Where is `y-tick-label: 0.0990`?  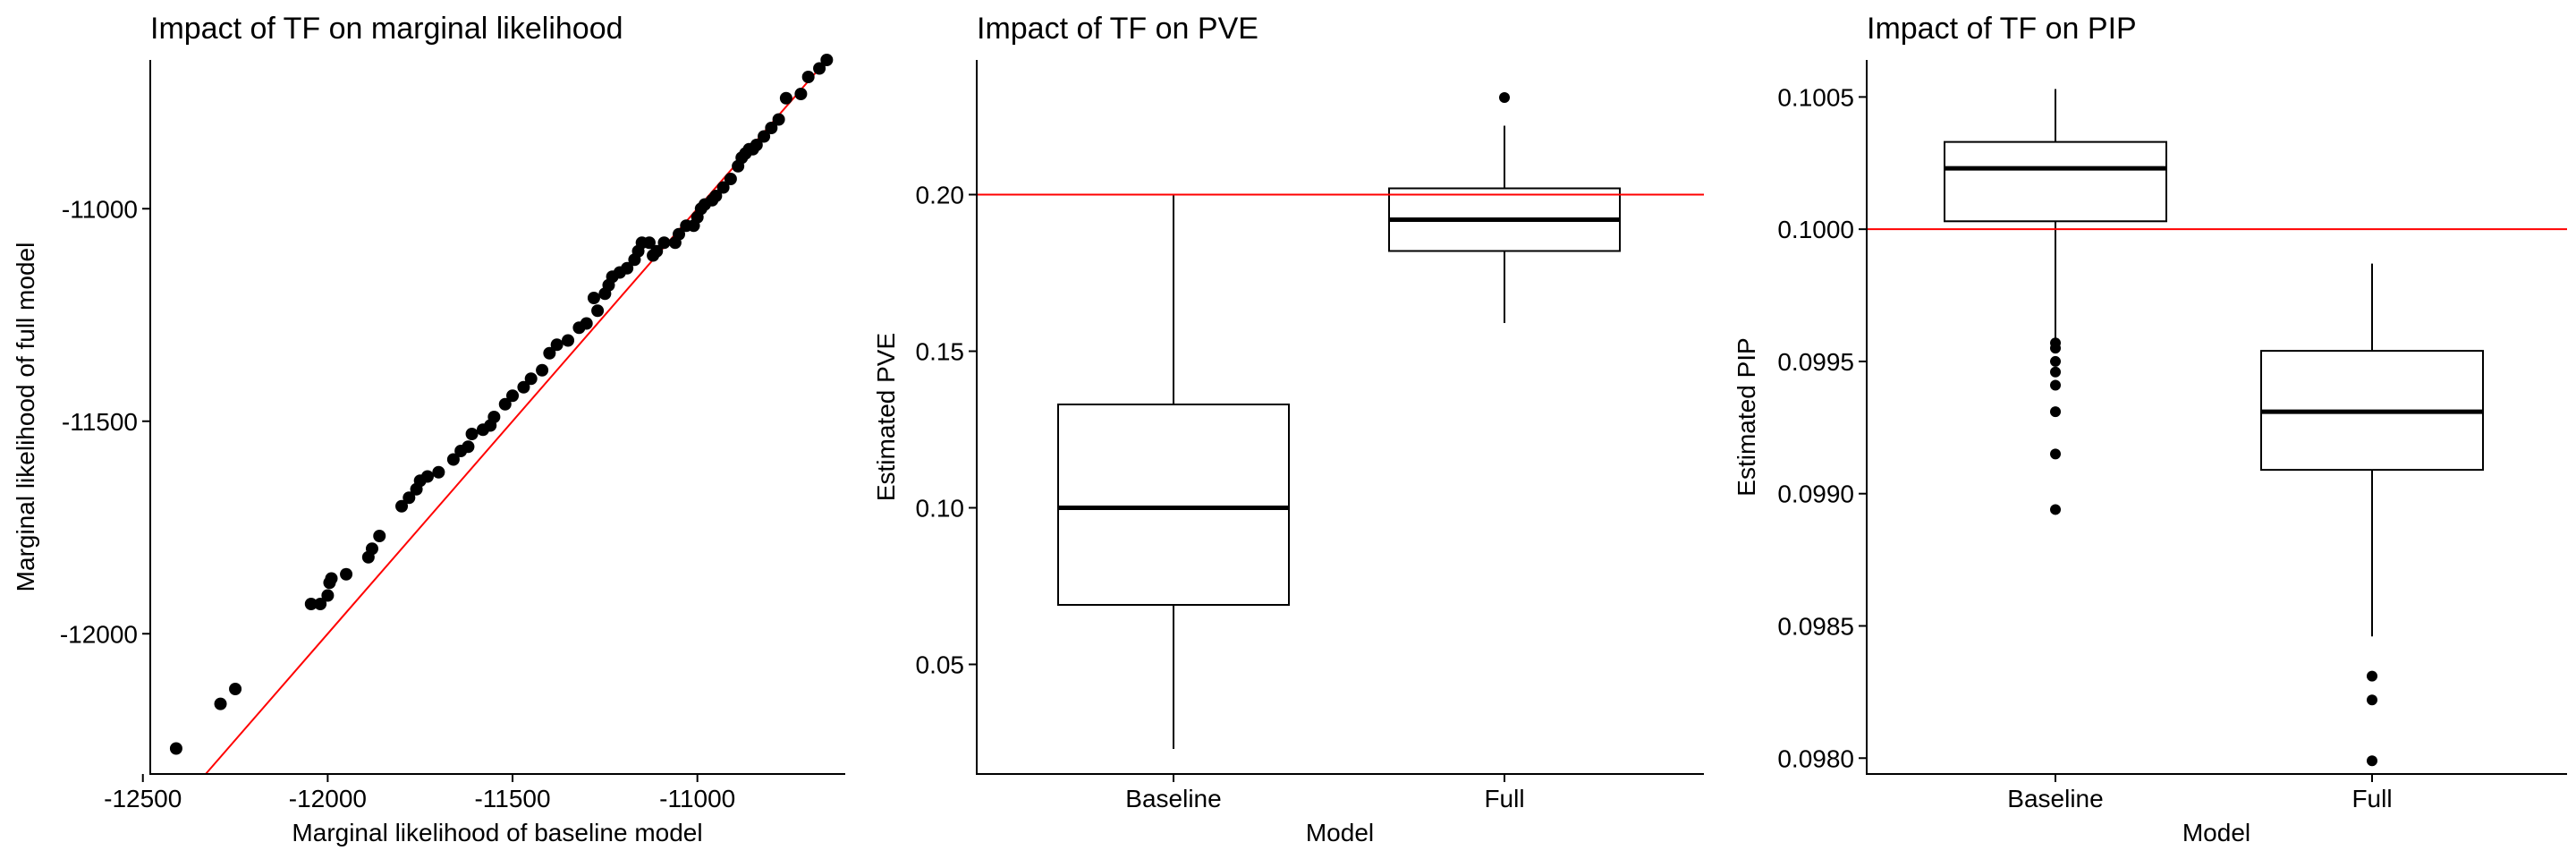
y-tick-label: 0.0990 is located at coordinates (1815, 494).